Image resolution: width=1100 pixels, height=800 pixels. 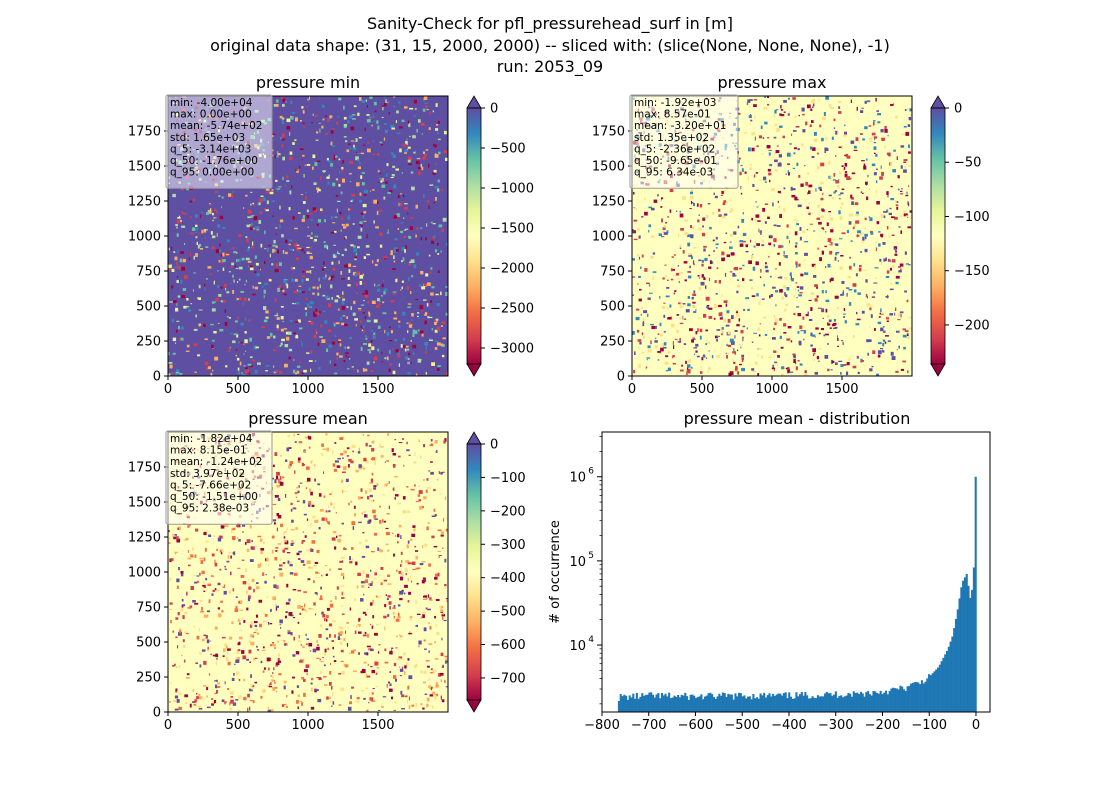 What do you see at coordinates (684, 141) in the screenshot?
I see `max-stats-background` at bounding box center [684, 141].